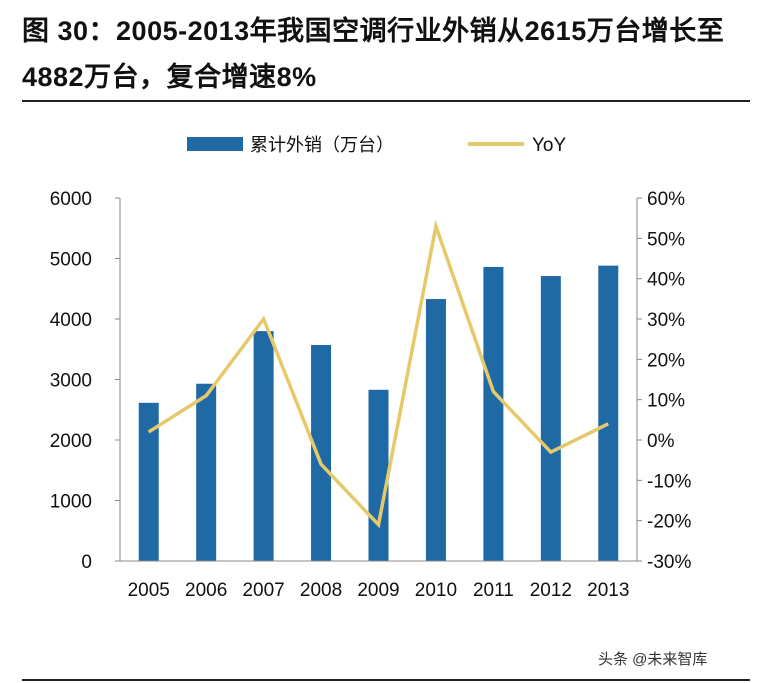 The image size is (757, 683). I want to click on bar-2013, so click(608, 413).